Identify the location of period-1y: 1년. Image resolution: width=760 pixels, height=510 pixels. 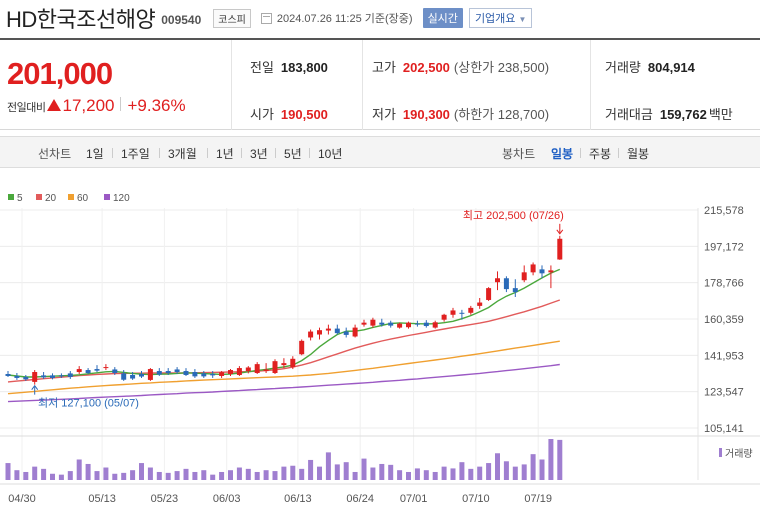
(225, 154).